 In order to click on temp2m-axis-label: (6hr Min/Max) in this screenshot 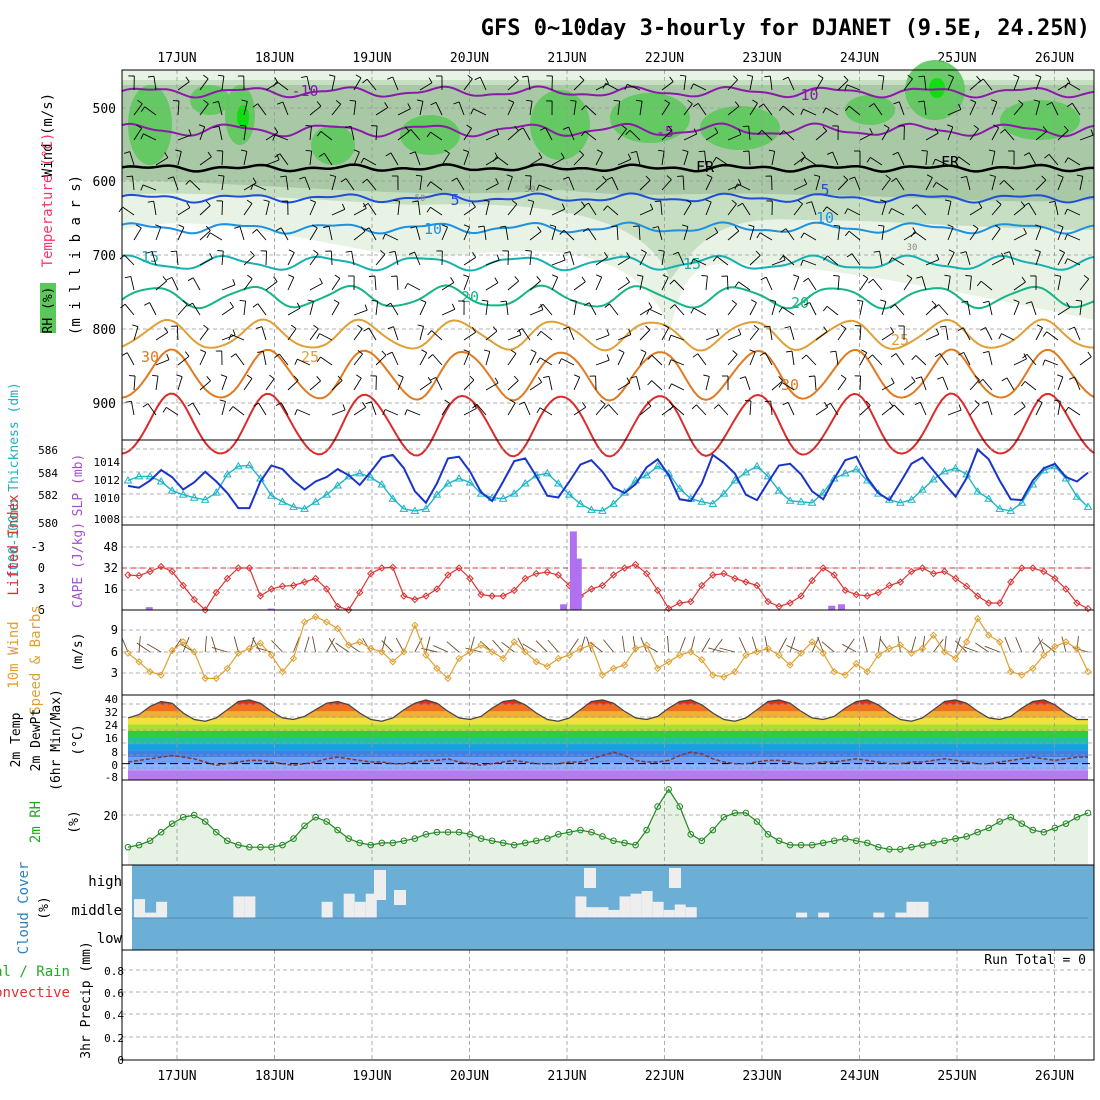, I will do `click(56, 740)`.